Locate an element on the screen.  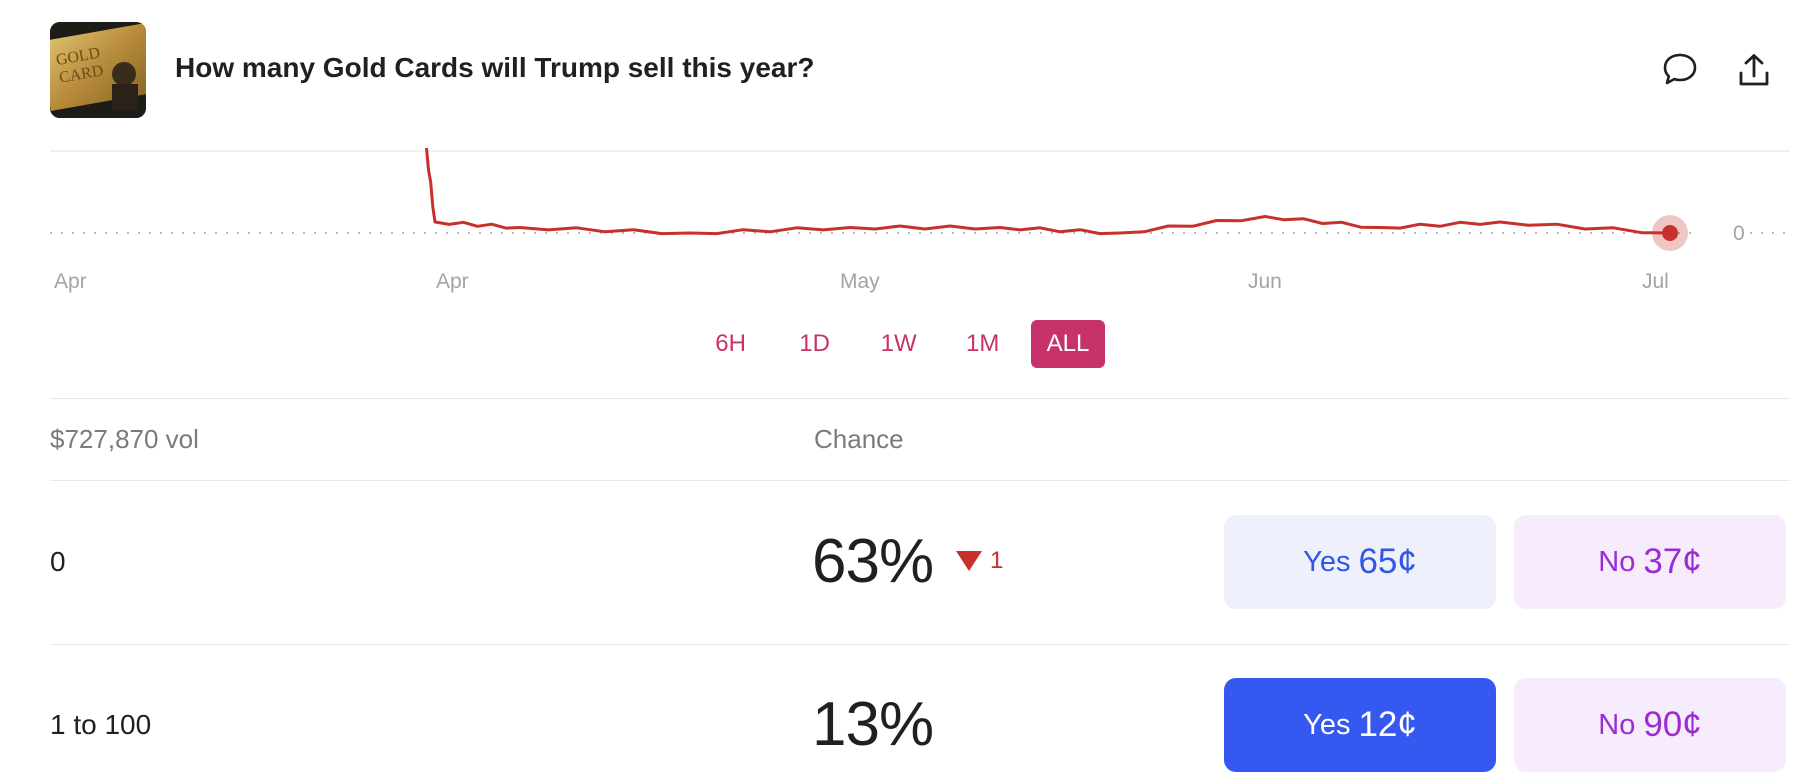
range-tab-all: ALL is located at coordinates (1068, 344).